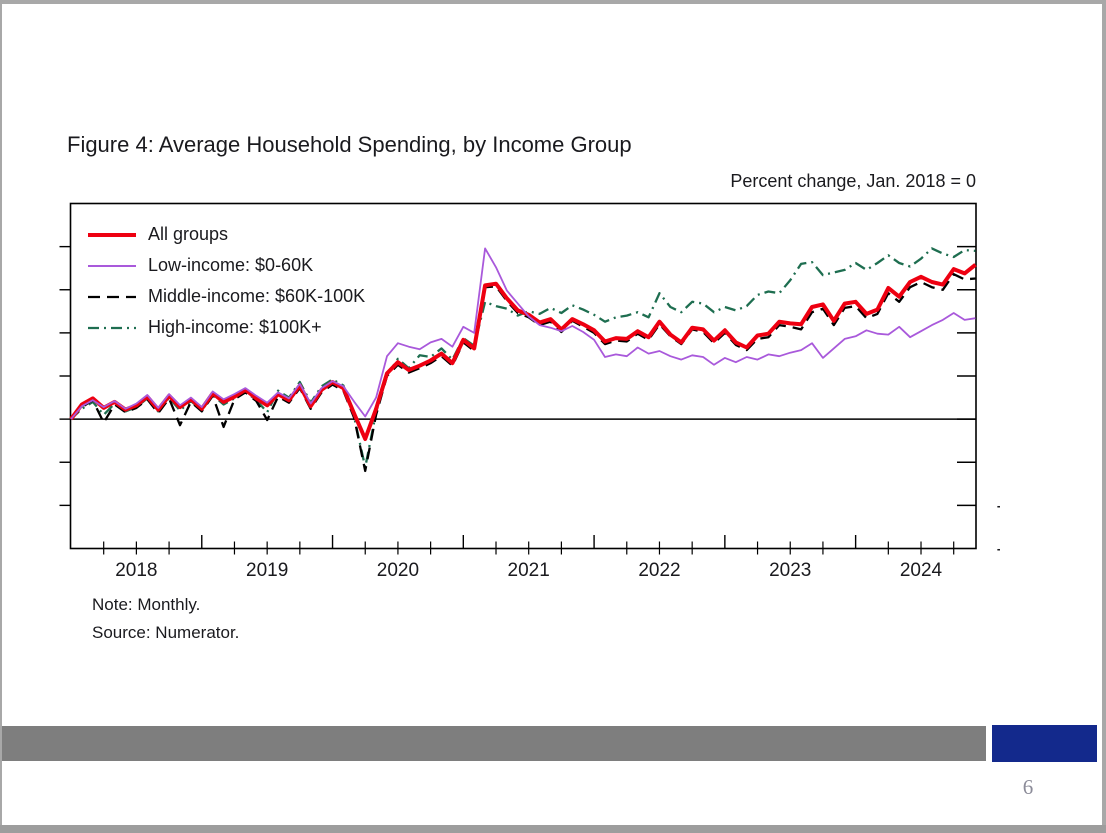 This screenshot has height=833, width=1106. I want to click on page-number: 6, so click(1028, 787).